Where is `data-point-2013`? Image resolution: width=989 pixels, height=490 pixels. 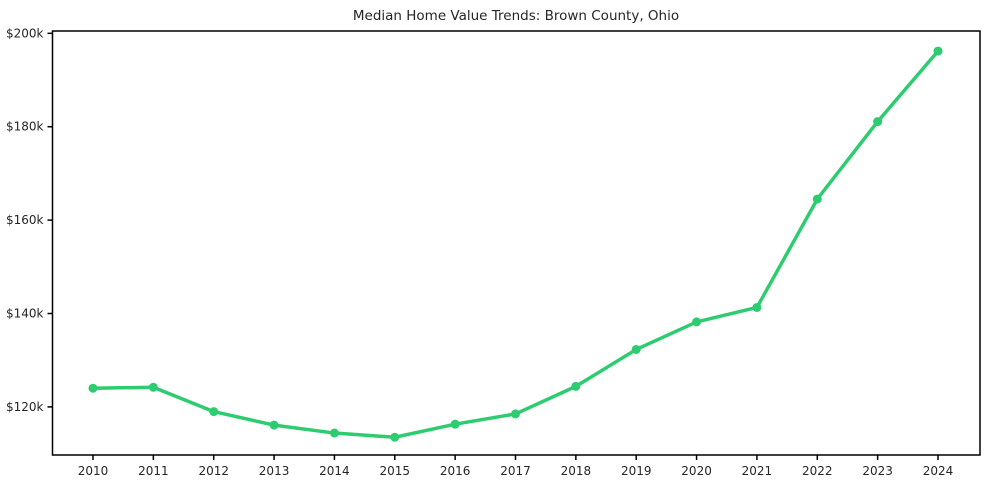 data-point-2013 is located at coordinates (274, 425).